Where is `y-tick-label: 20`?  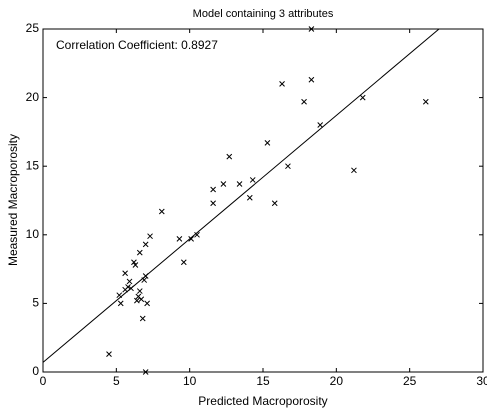
y-tick-label: 20 is located at coordinates (33, 97).